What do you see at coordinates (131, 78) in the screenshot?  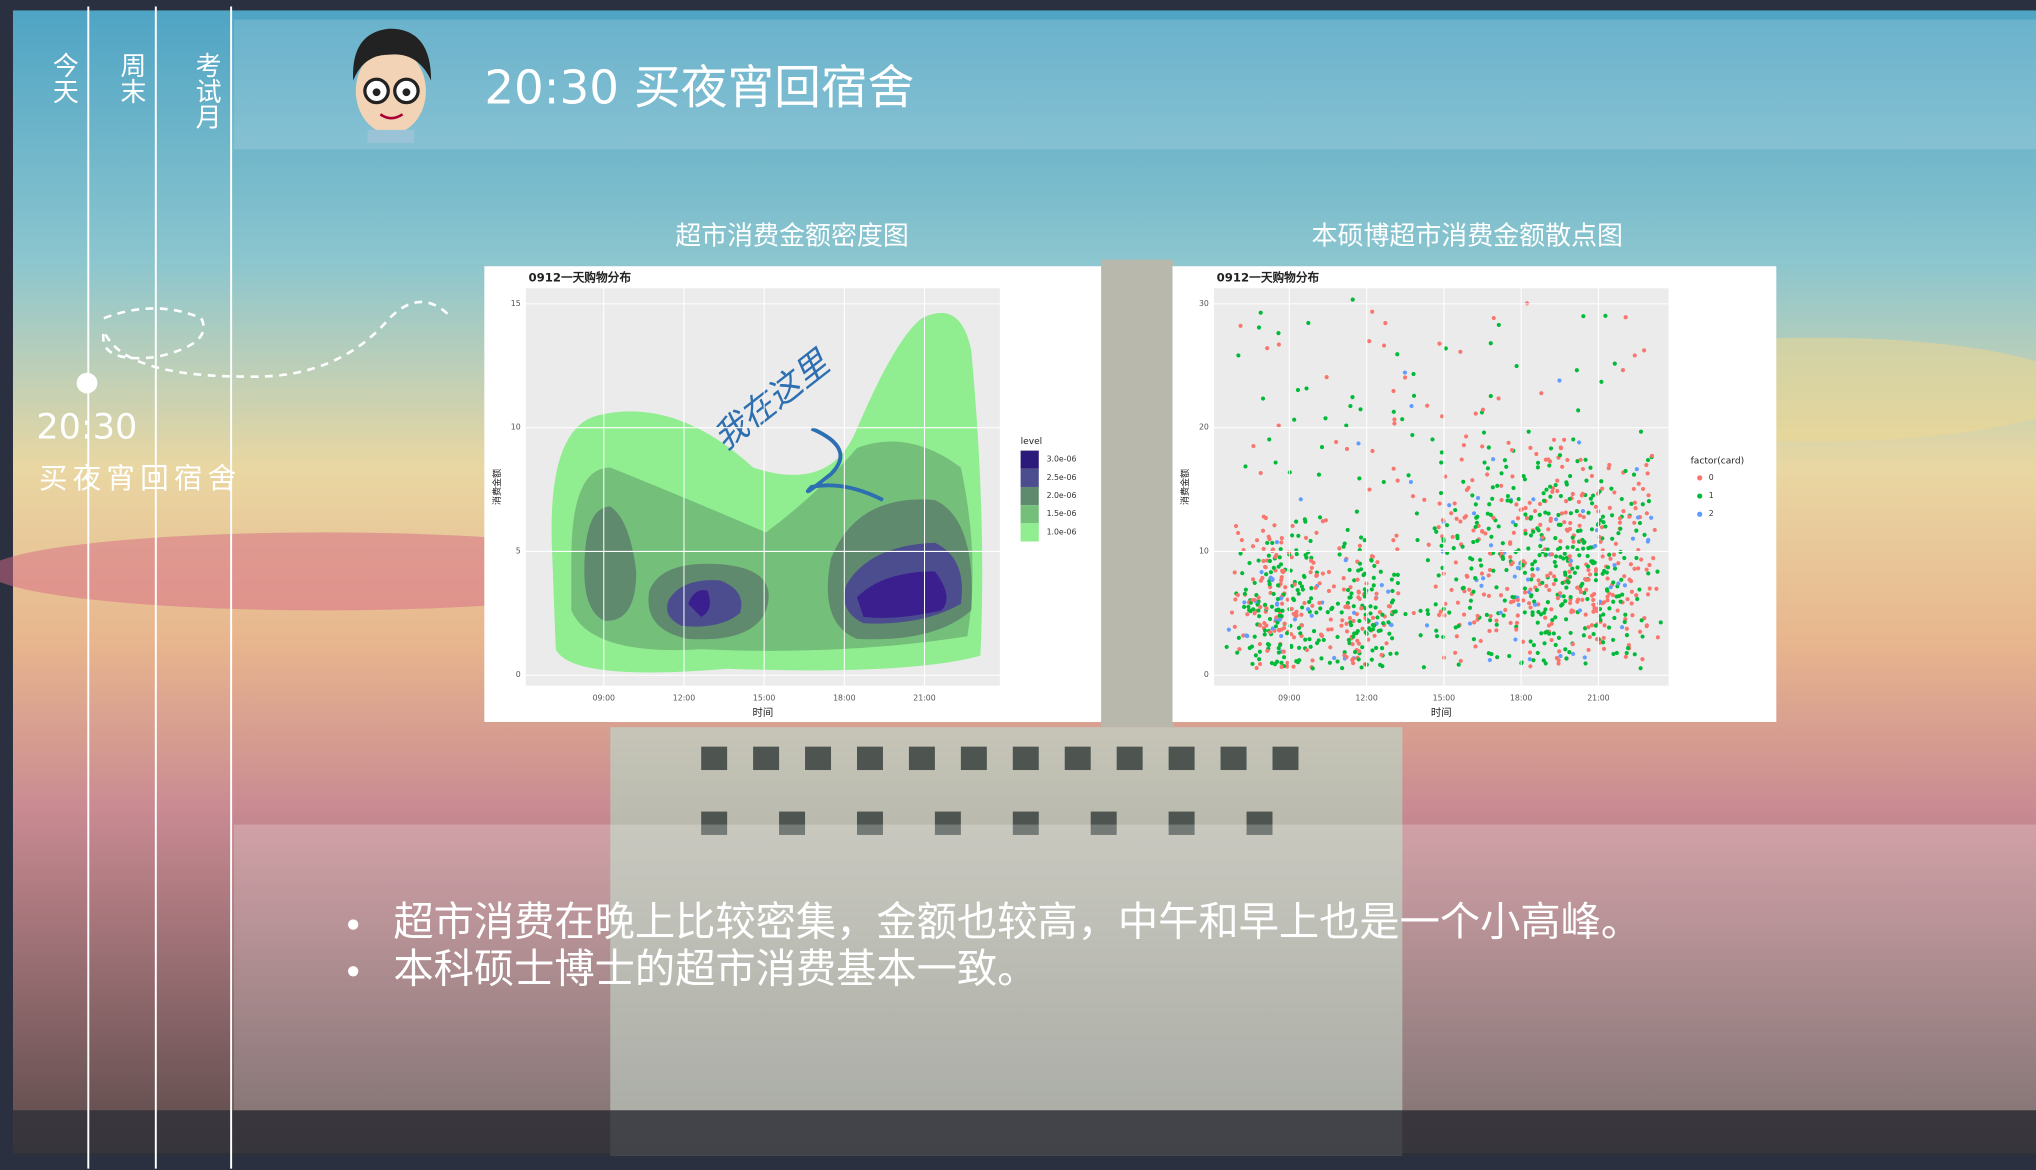 I see `nav-item: 周末` at bounding box center [131, 78].